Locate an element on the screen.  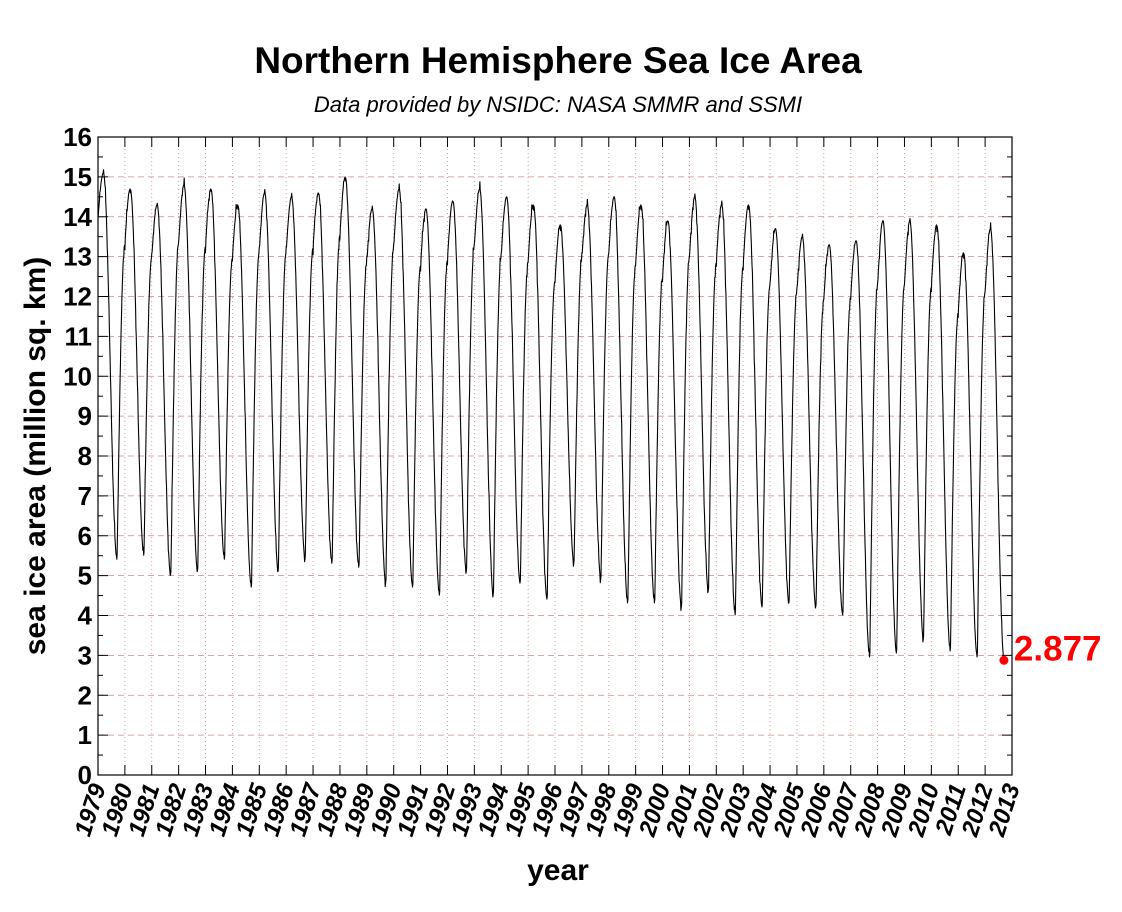
y-tick-label: 11 is located at coordinates (79, 336).